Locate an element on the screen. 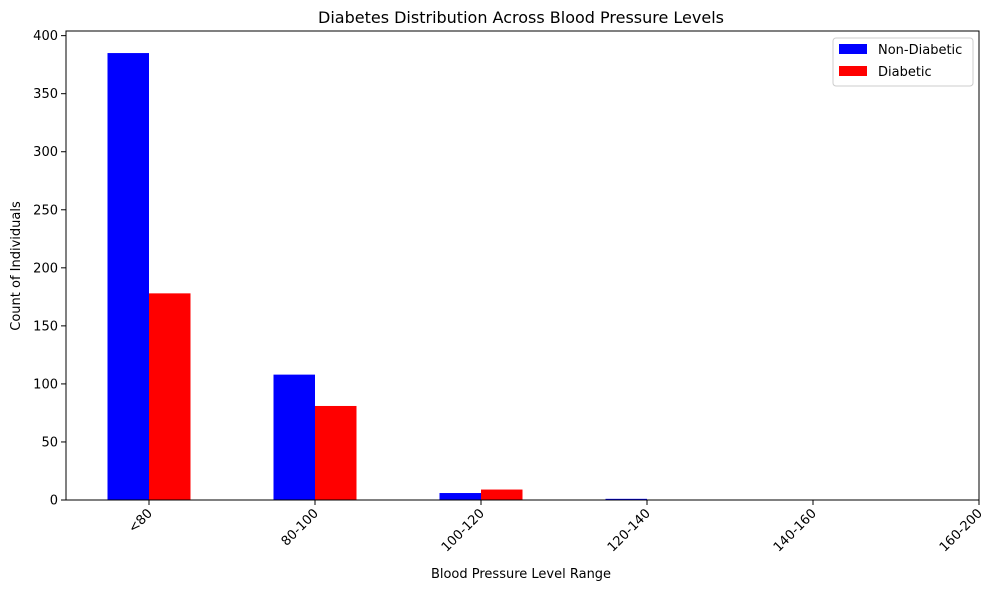 The width and height of the screenshot is (989, 590). y-tick-label: 100 is located at coordinates (45, 384).